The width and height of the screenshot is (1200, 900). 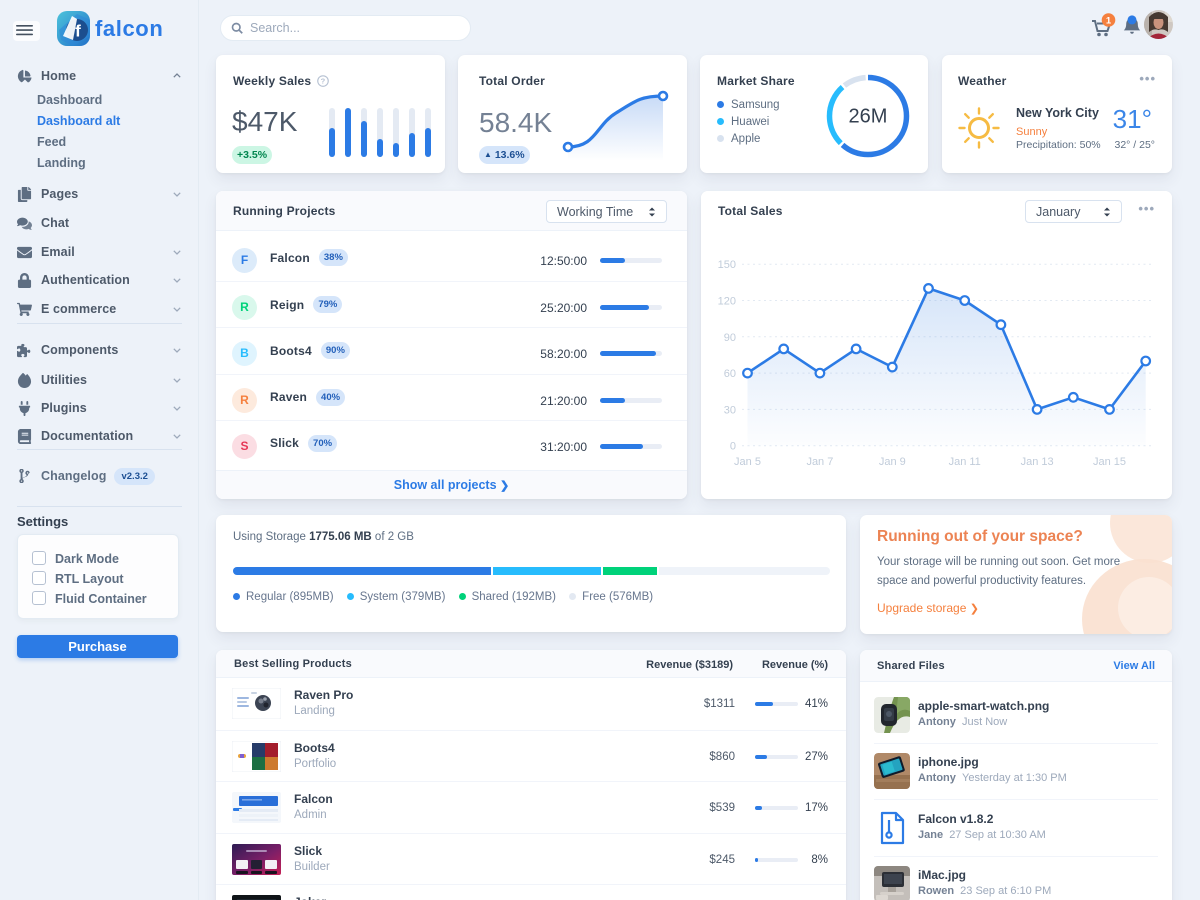 What do you see at coordinates (727, 265) in the screenshot?
I see `svg-text: 150` at bounding box center [727, 265].